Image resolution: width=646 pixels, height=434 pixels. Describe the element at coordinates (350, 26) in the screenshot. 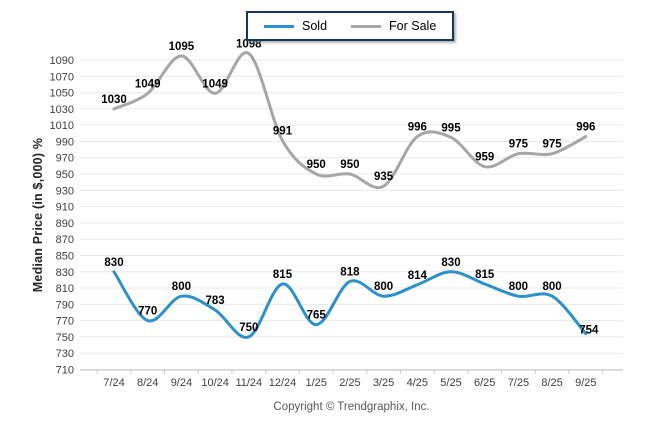

I see `chart-legend: Sold For Sale` at that location.